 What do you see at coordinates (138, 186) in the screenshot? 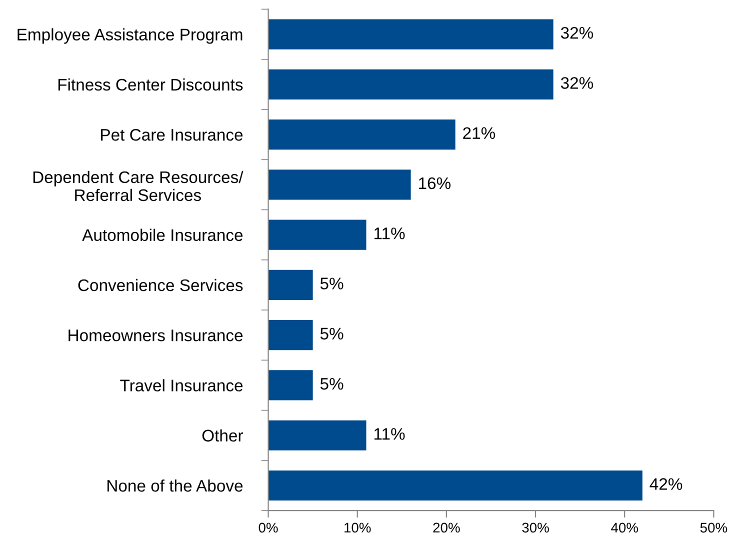
I see `y-tick-label: Dependent Care Resources/ Referral Services` at bounding box center [138, 186].